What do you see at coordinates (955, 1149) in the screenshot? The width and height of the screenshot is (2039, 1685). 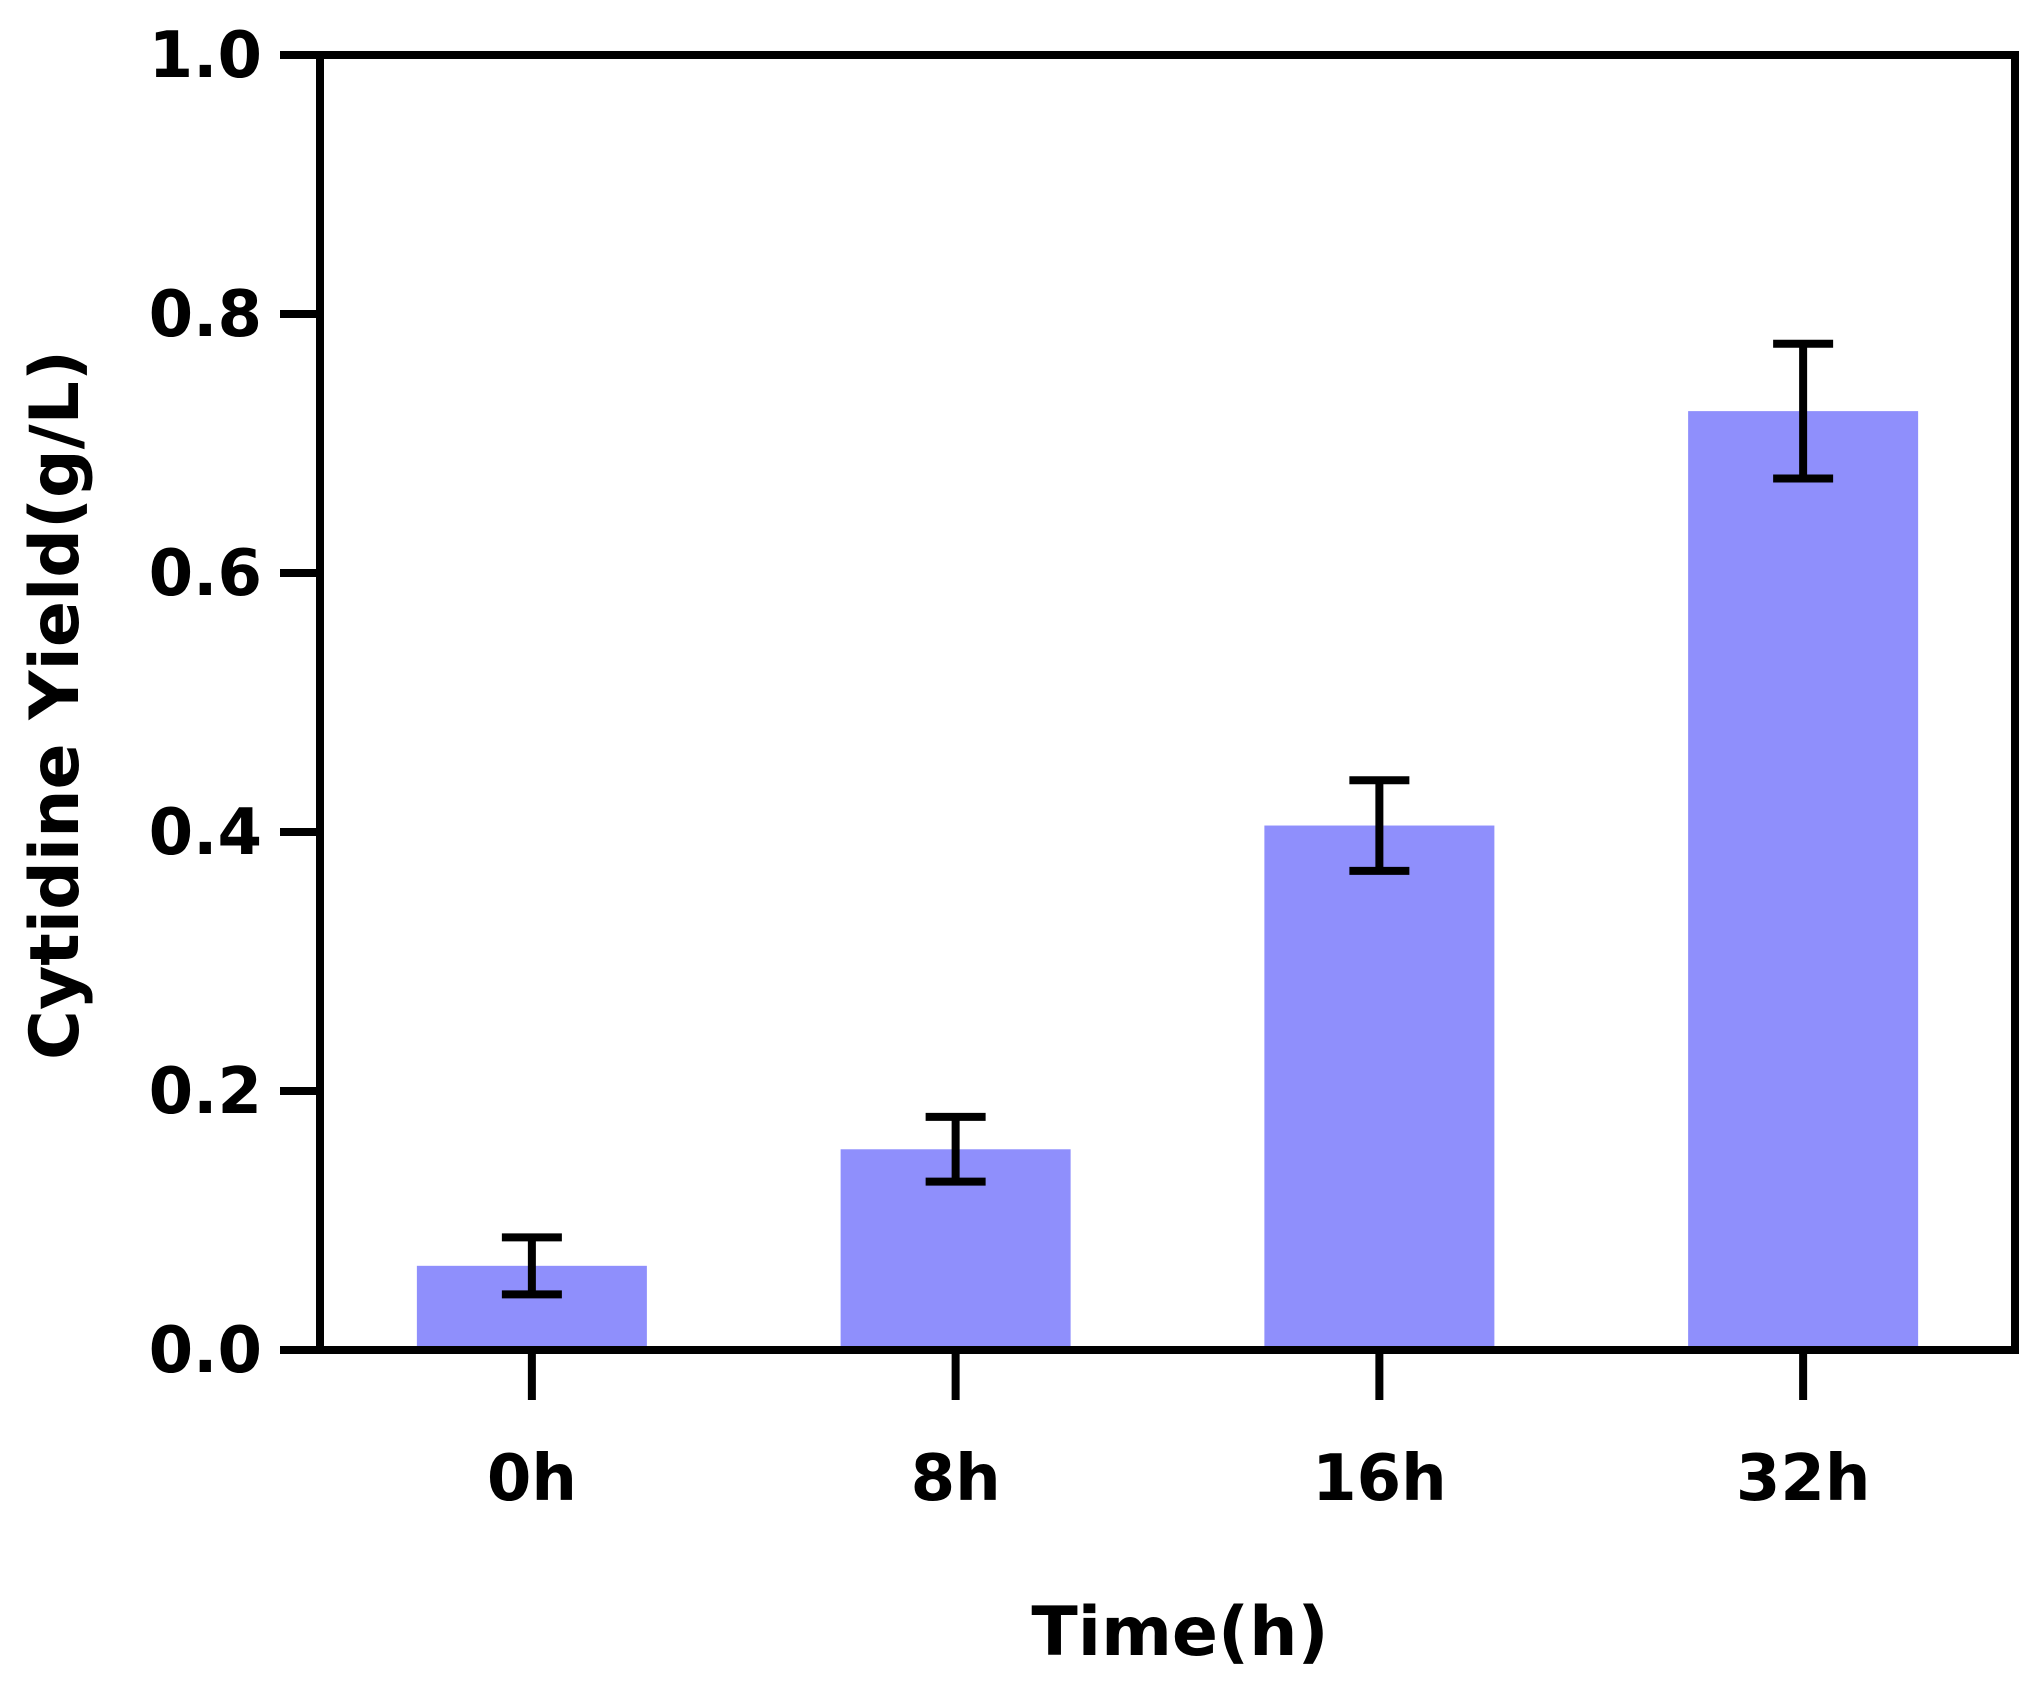 I see `error-bar-8h` at bounding box center [955, 1149].